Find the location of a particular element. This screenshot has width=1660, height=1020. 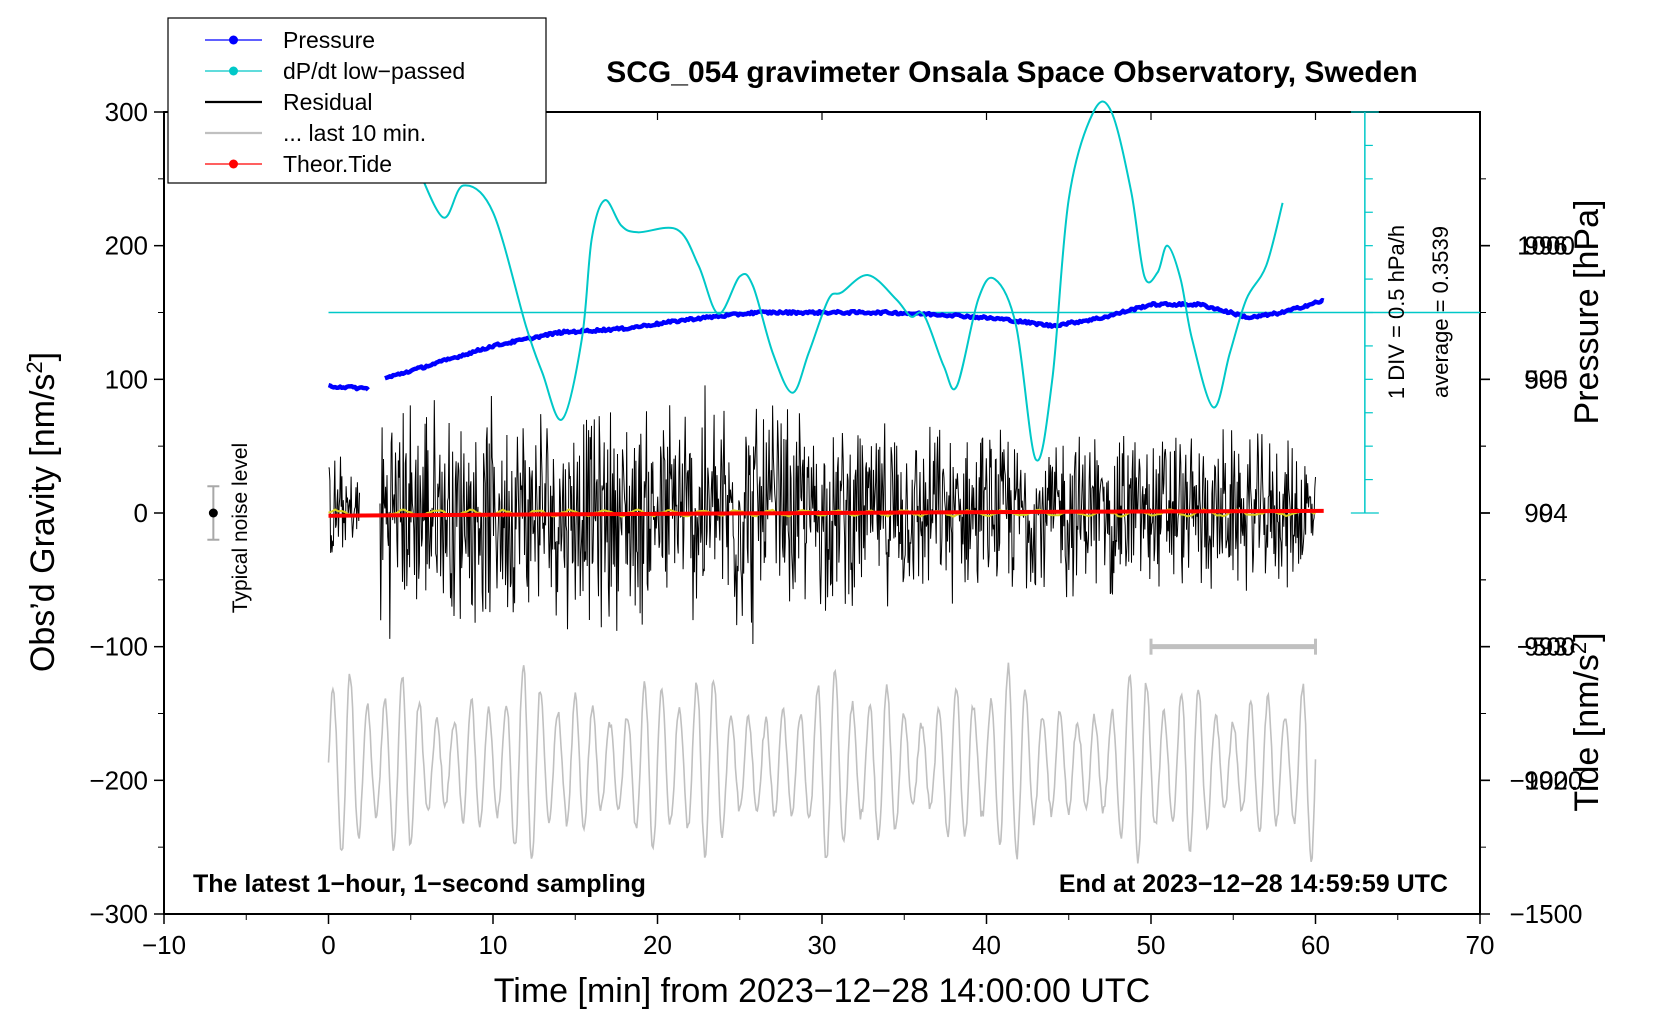

legend-label: Pressure is located at coordinates (329, 40).